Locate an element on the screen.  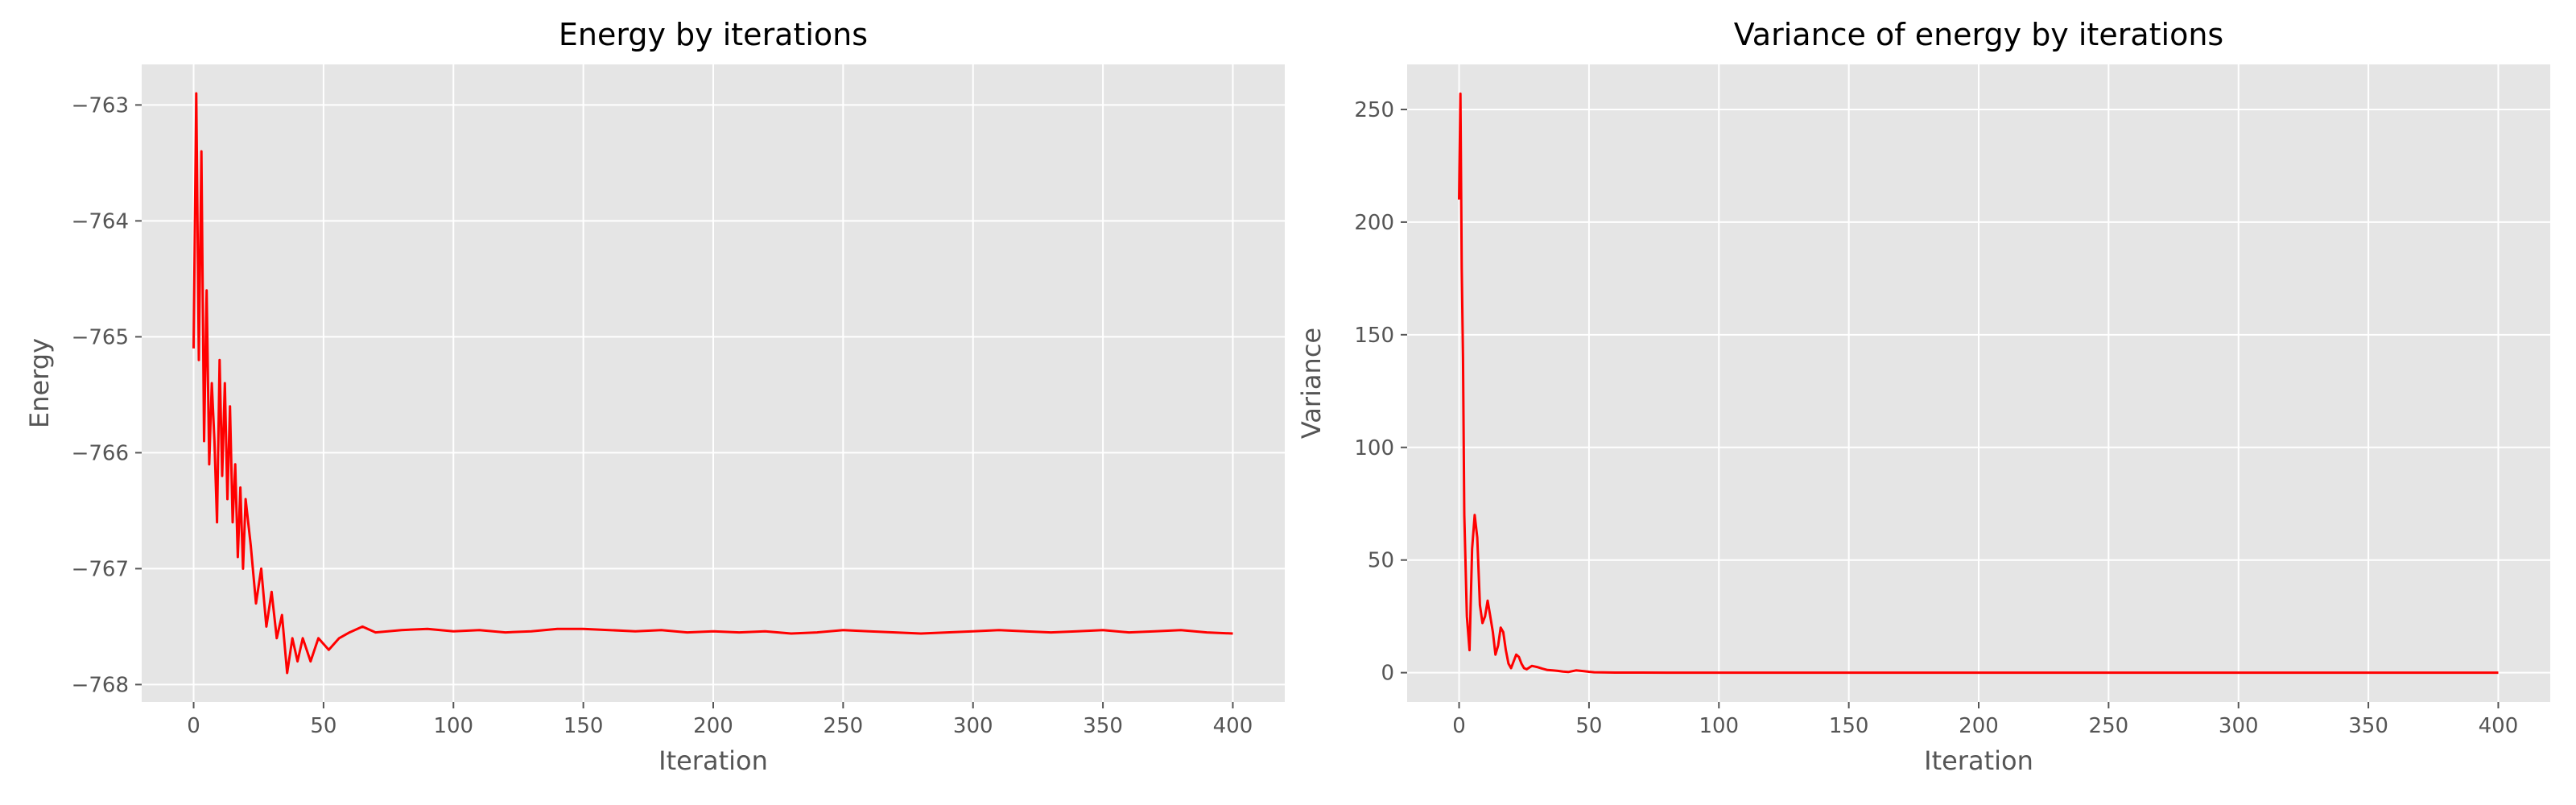
chart-0-x-tick-label: 350 is located at coordinates (1103, 726).